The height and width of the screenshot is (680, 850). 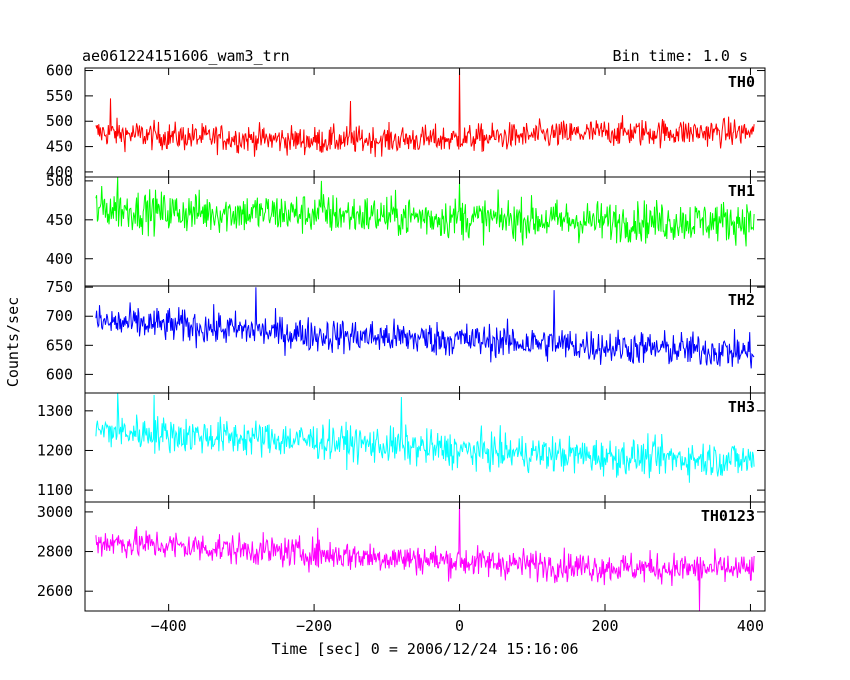 What do you see at coordinates (55, 552) in the screenshot?
I see `y-tick-label: 2800` at bounding box center [55, 552].